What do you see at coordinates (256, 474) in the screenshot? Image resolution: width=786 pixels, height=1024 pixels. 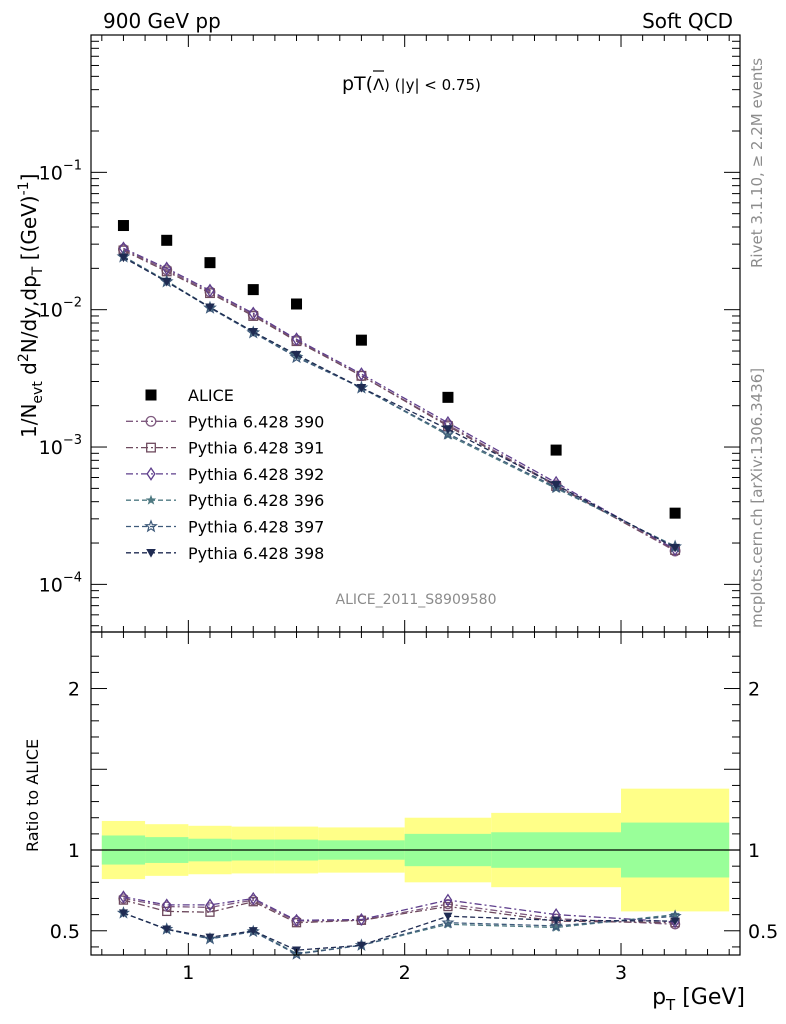 I see `legend-label: Pythia 6.428 392` at bounding box center [256, 474].